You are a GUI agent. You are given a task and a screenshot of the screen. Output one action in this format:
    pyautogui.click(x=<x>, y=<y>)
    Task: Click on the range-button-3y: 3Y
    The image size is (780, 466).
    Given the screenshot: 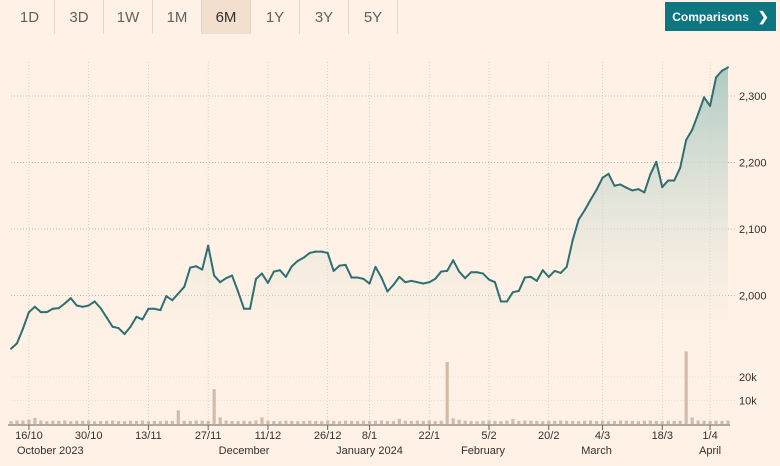 What is the action you would take?
    pyautogui.click(x=323, y=17)
    